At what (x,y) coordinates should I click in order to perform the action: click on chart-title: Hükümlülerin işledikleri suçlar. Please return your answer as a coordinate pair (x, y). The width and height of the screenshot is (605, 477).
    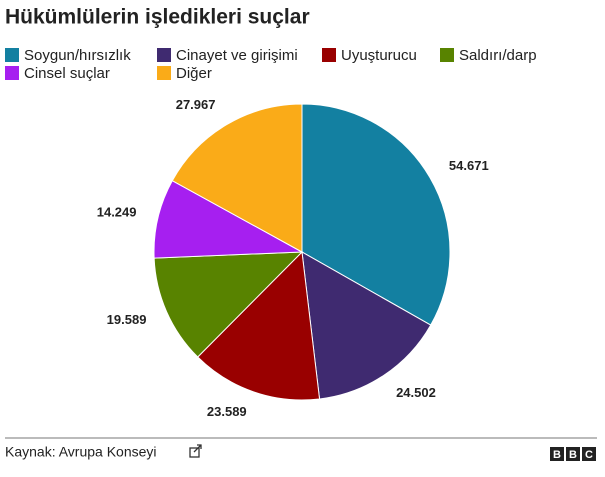
    Looking at the image, I should click on (157, 17).